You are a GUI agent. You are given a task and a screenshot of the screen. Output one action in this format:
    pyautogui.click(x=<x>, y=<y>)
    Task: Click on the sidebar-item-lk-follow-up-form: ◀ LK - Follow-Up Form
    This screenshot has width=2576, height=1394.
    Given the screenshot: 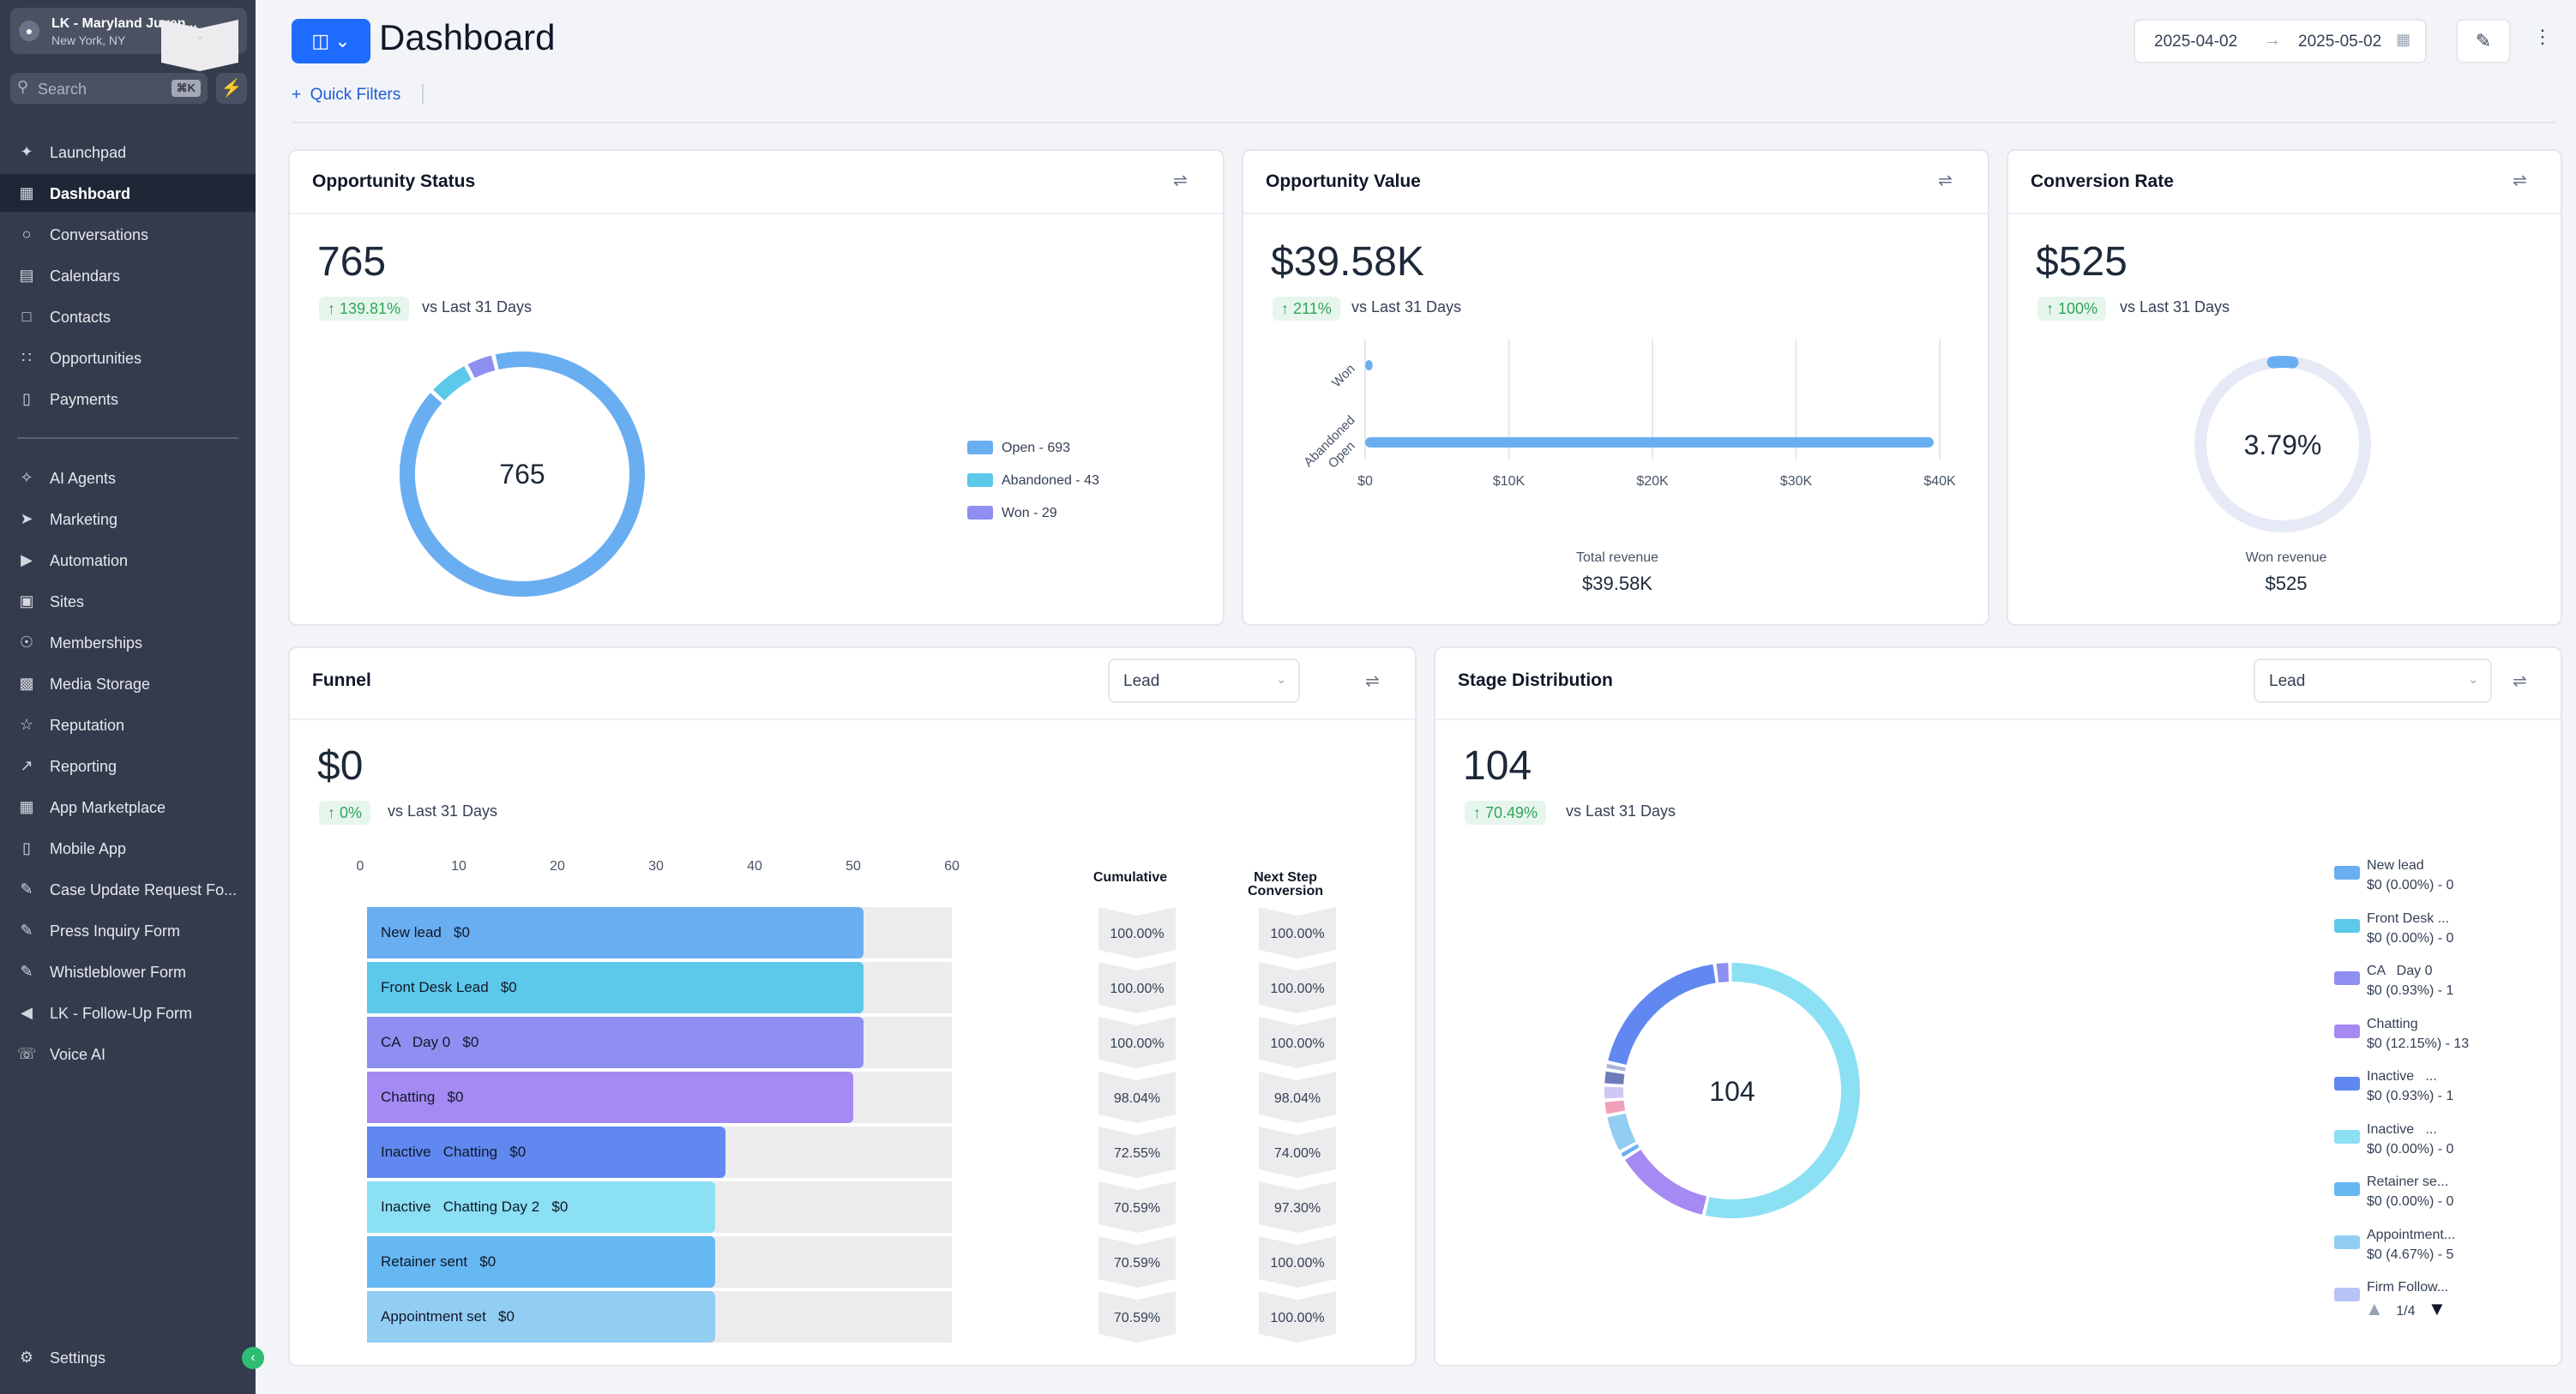 What is the action you would take?
    pyautogui.click(x=128, y=1012)
    